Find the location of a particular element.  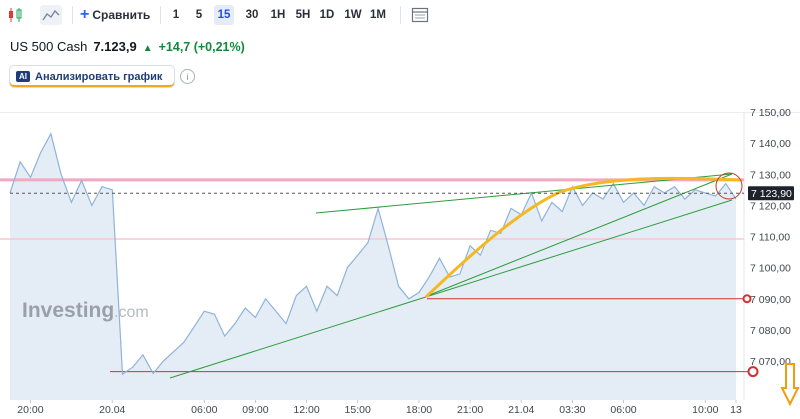

investing-watermark: Investing .com is located at coordinates (85, 310).